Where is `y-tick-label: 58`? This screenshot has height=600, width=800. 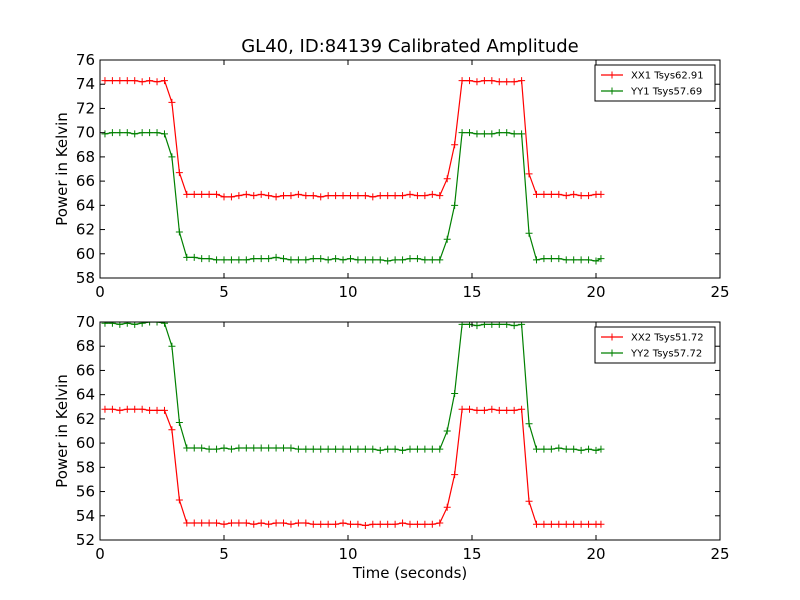 y-tick-label: 58 is located at coordinates (85, 278).